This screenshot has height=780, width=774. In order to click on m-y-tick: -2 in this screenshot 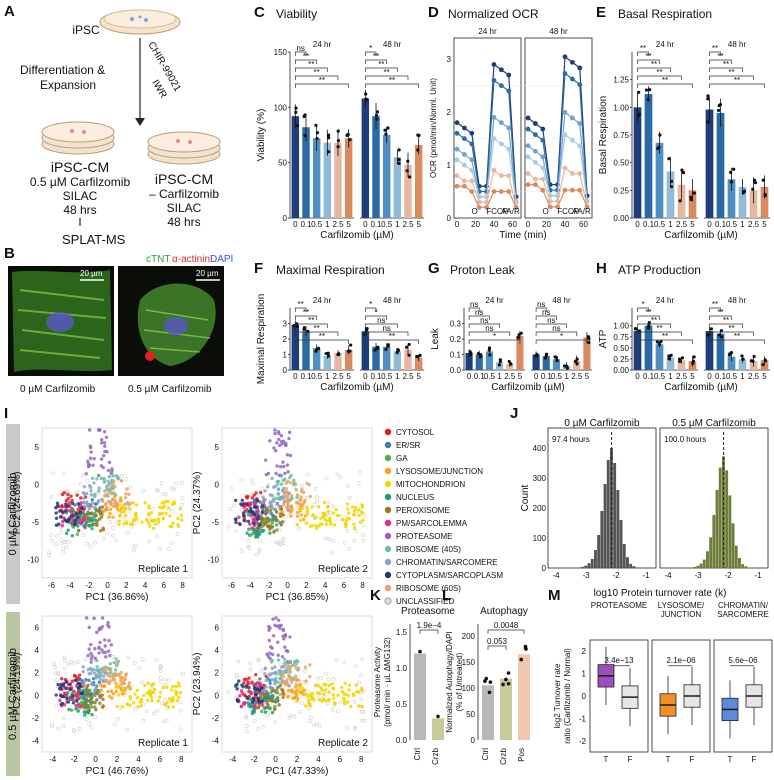, I will do `click(583, 741)`.